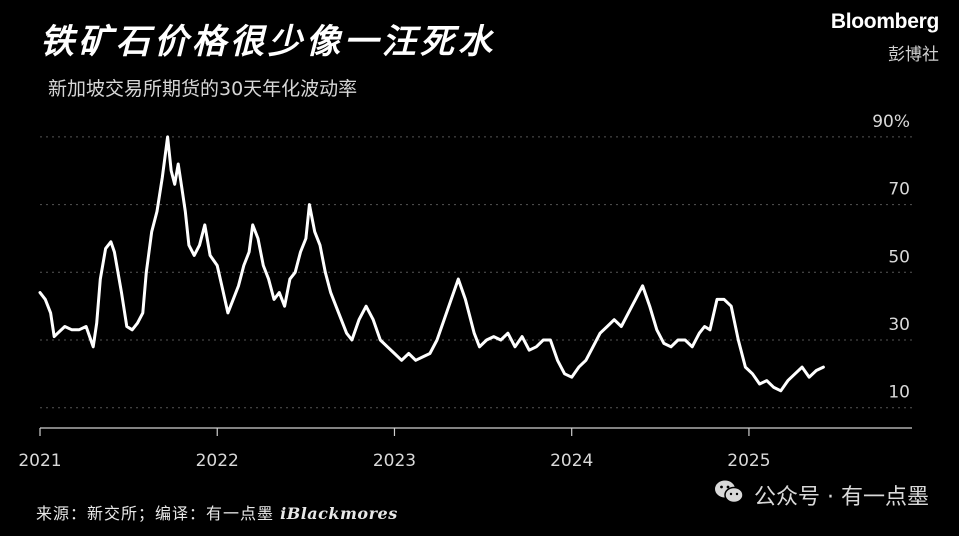  I want to click on watermark-text: 公众号 · 有一点墨, so click(841, 497).